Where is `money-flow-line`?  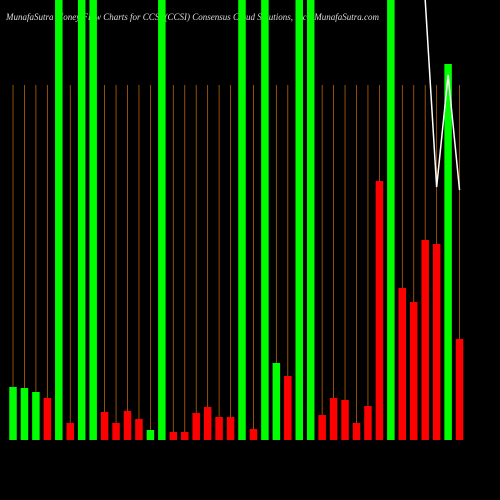 money-flow-line is located at coordinates (442, 95).